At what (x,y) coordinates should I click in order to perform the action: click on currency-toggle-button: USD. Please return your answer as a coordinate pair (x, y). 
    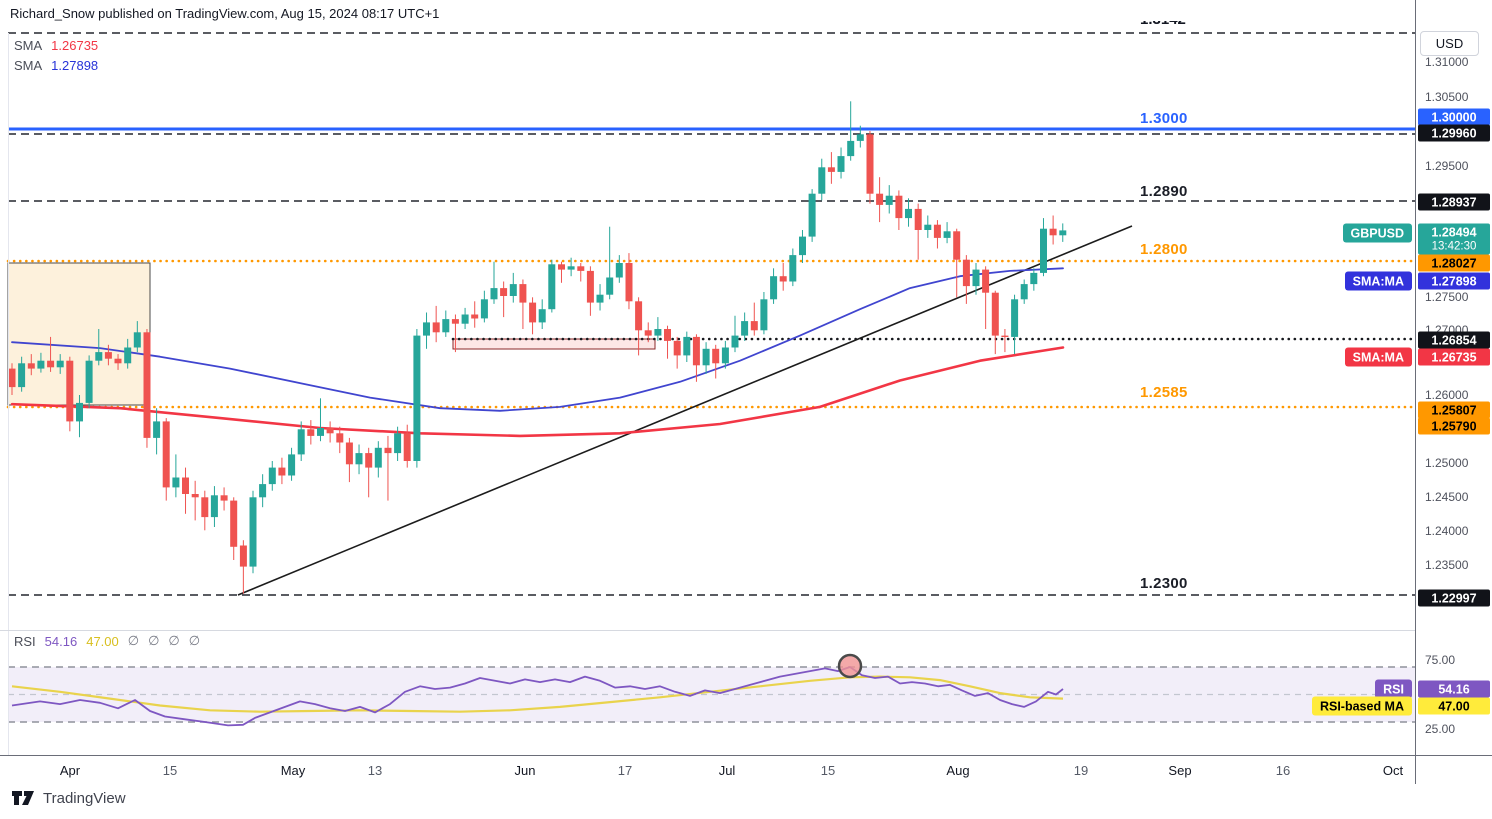
    Looking at the image, I should click on (1449, 43).